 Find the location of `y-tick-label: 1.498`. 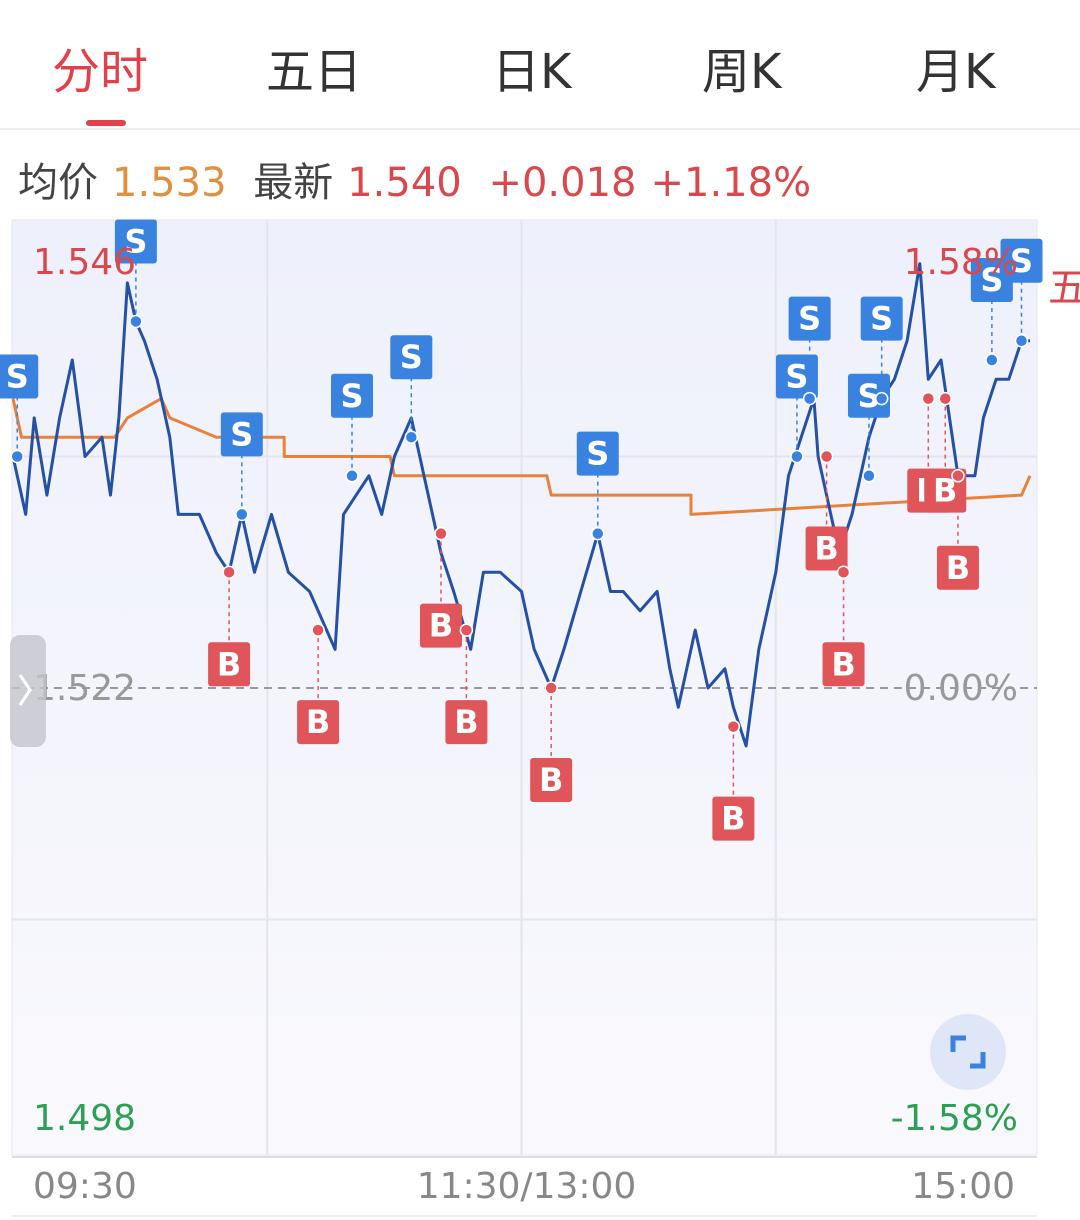

y-tick-label: 1.498 is located at coordinates (84, 1118).